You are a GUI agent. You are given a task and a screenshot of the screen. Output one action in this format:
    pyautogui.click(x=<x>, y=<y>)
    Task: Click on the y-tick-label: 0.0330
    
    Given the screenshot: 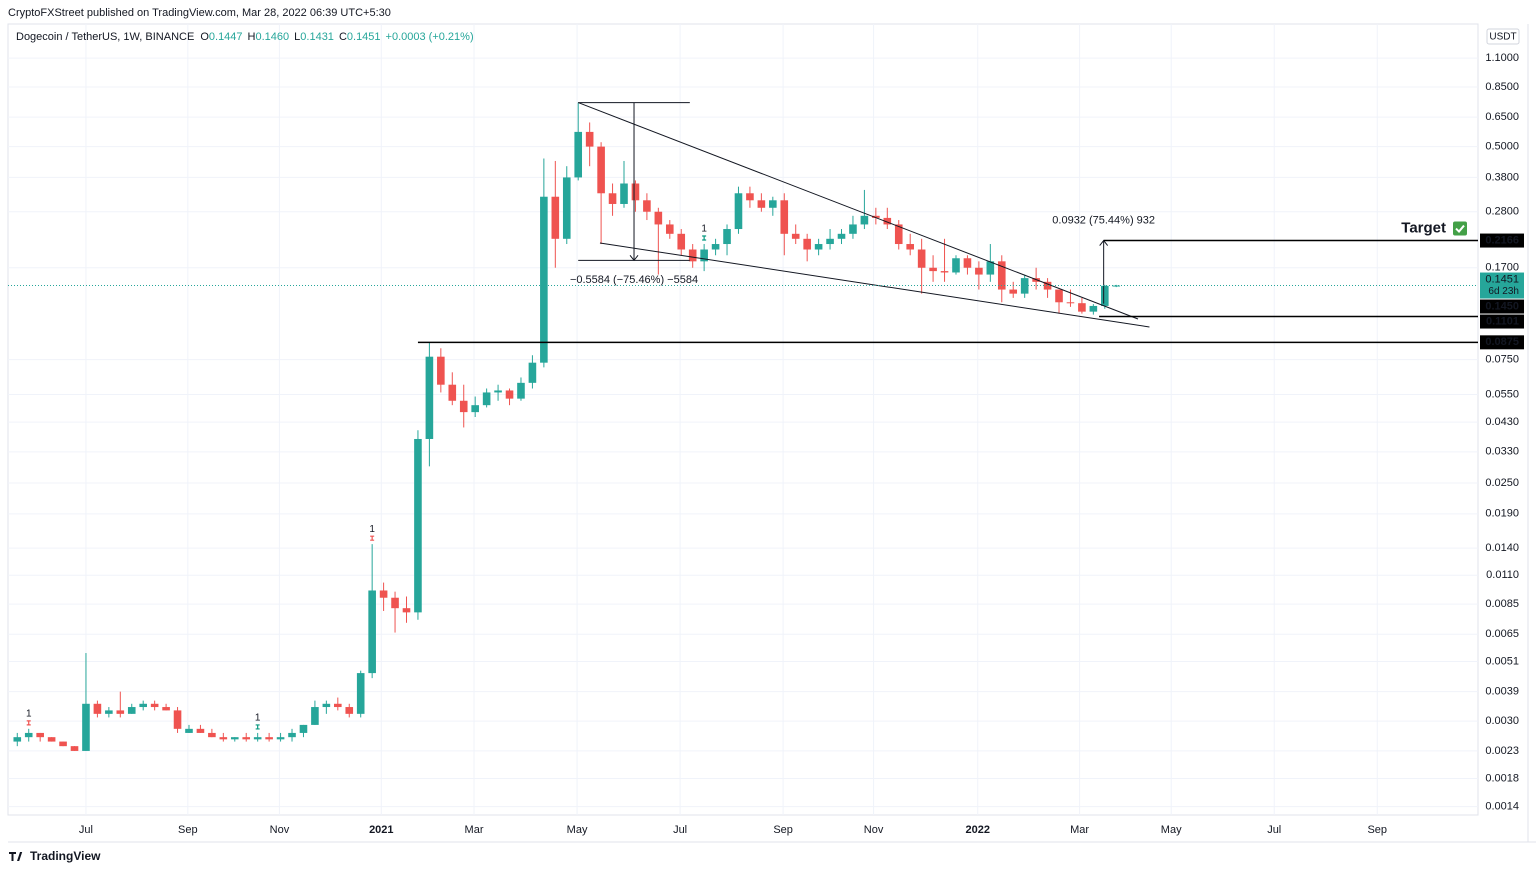 What is the action you would take?
    pyautogui.click(x=1502, y=452)
    